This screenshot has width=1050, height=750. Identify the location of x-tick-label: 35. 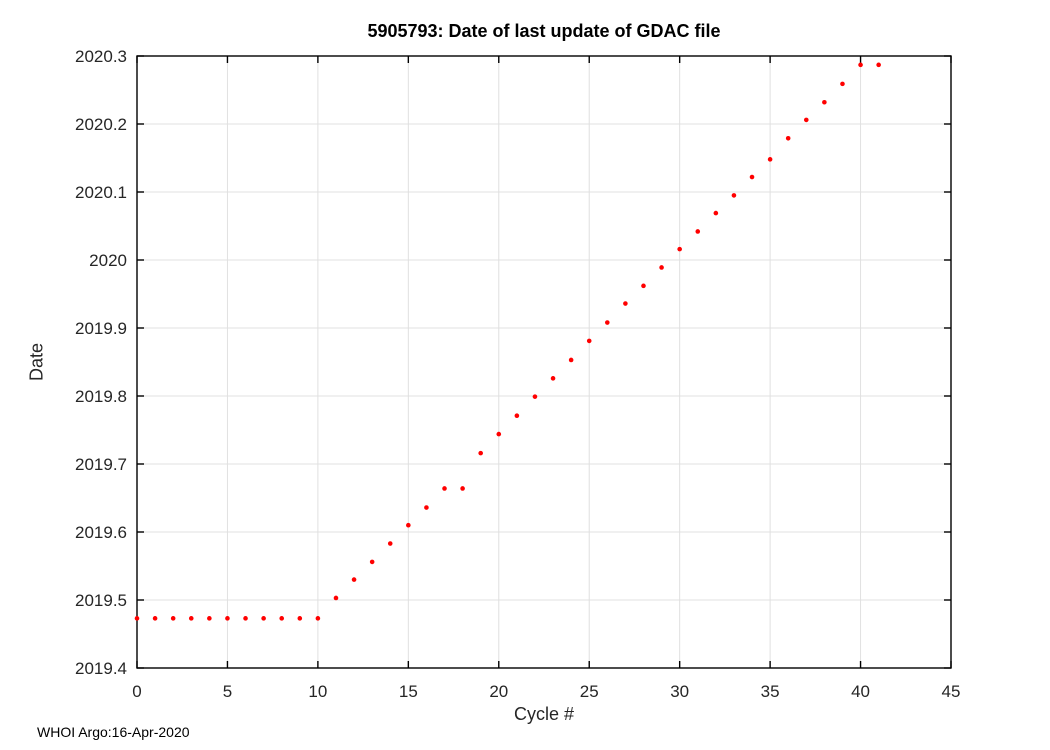
(770, 691).